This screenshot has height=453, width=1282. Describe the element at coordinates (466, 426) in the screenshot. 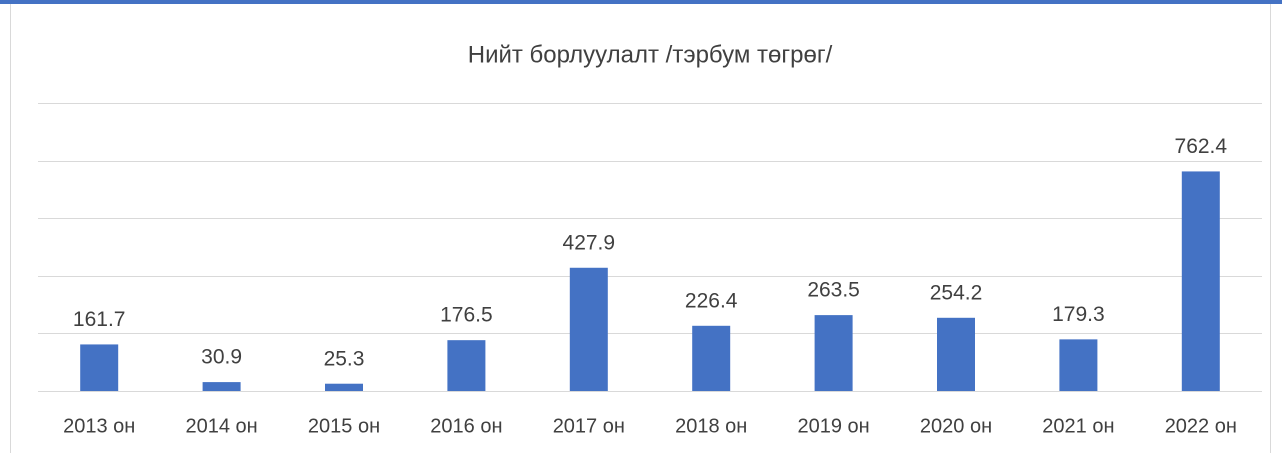

I see `x-tick-label: 2016 он` at that location.